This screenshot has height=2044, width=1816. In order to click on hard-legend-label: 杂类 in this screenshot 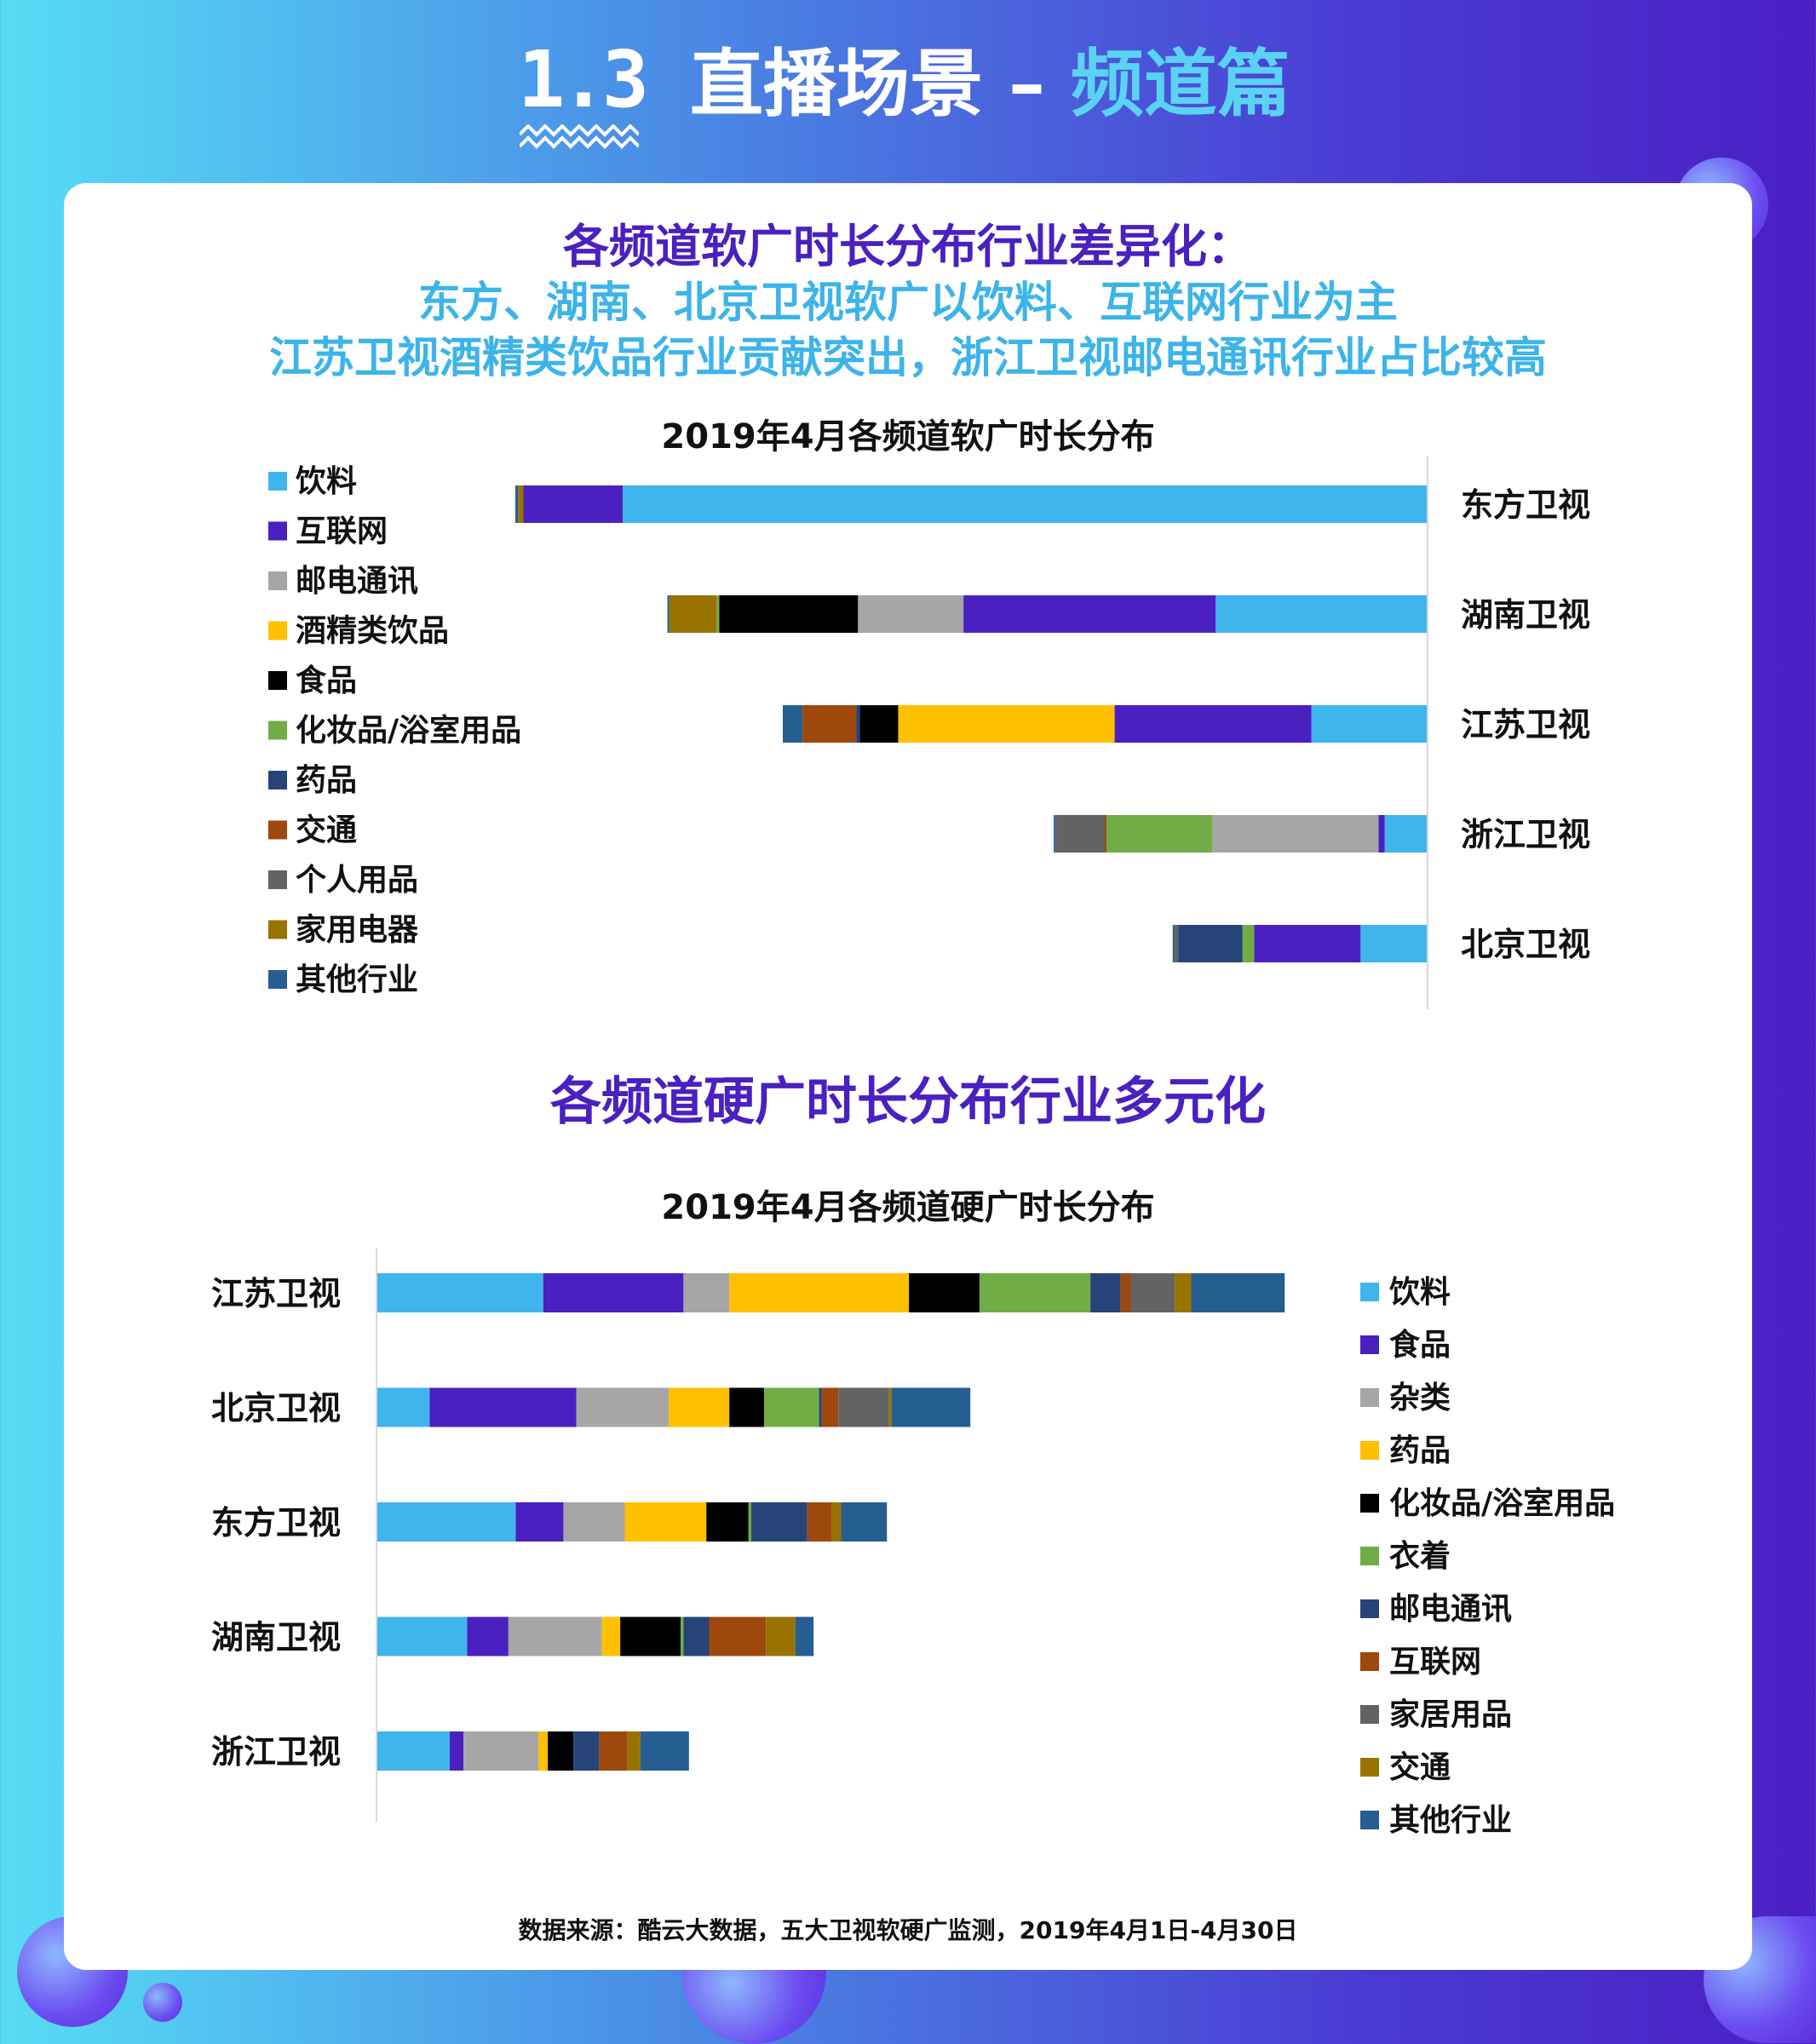, I will do `click(1420, 1398)`.